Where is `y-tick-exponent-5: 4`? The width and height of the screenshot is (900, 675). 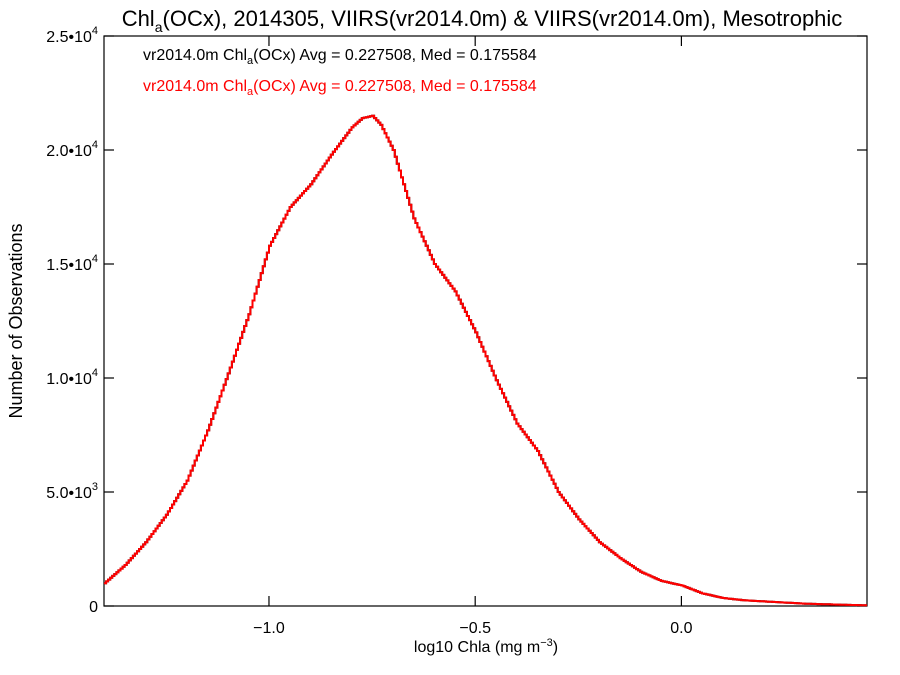 y-tick-exponent-5: 4 is located at coordinates (95, 31).